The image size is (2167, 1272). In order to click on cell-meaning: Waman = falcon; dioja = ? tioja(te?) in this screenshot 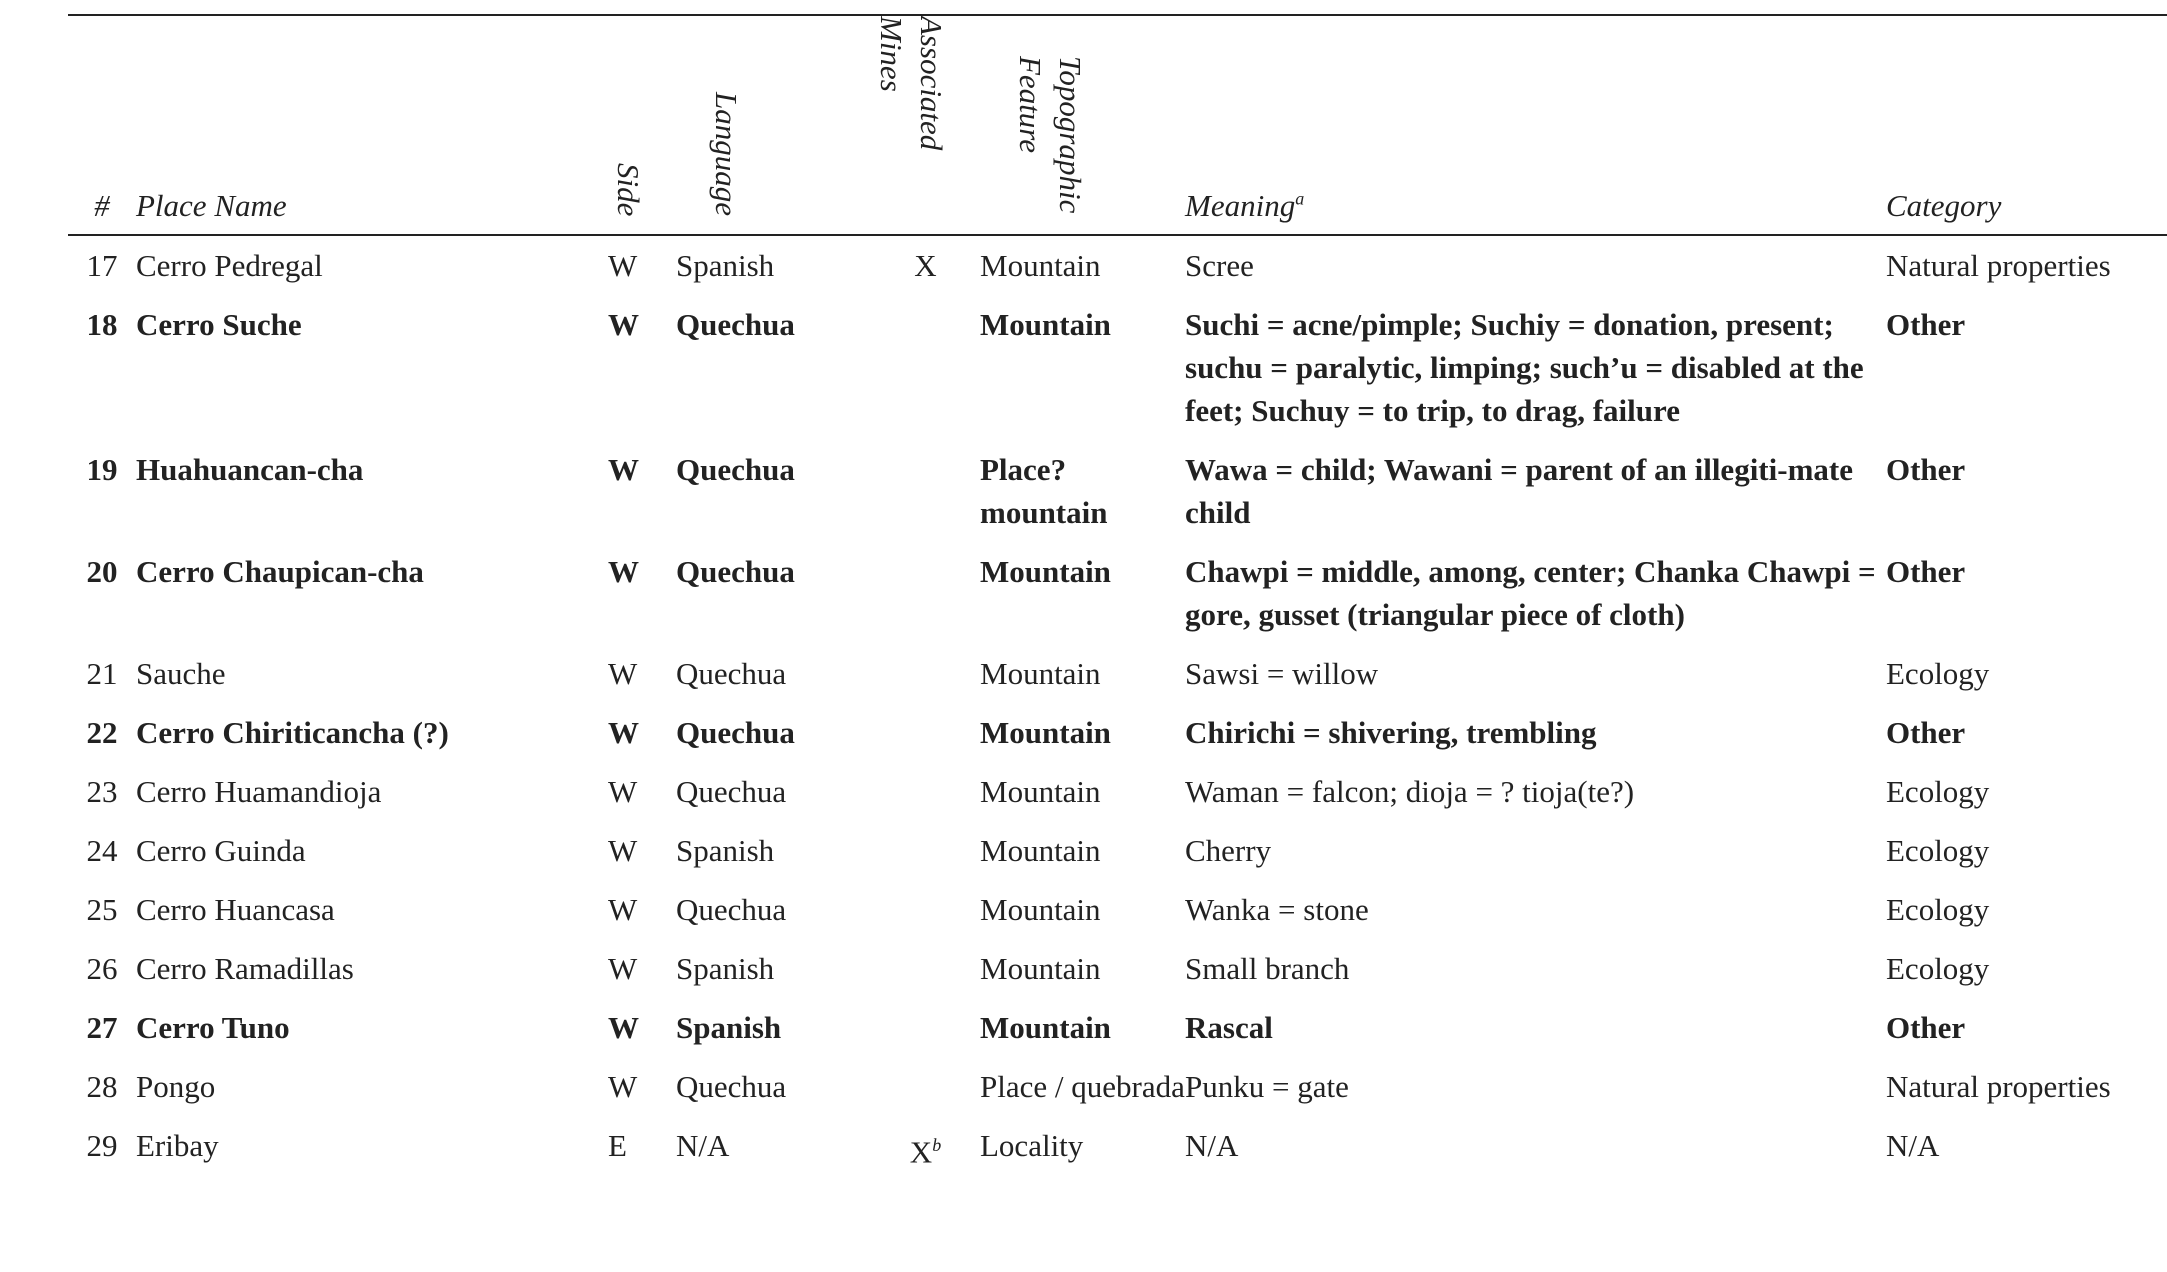, I will do `click(1410, 791)`.